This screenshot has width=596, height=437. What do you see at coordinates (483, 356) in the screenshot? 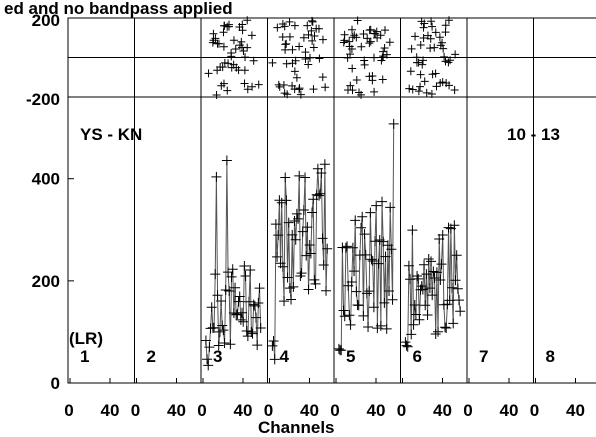
I see `subband-label: 7` at bounding box center [483, 356].